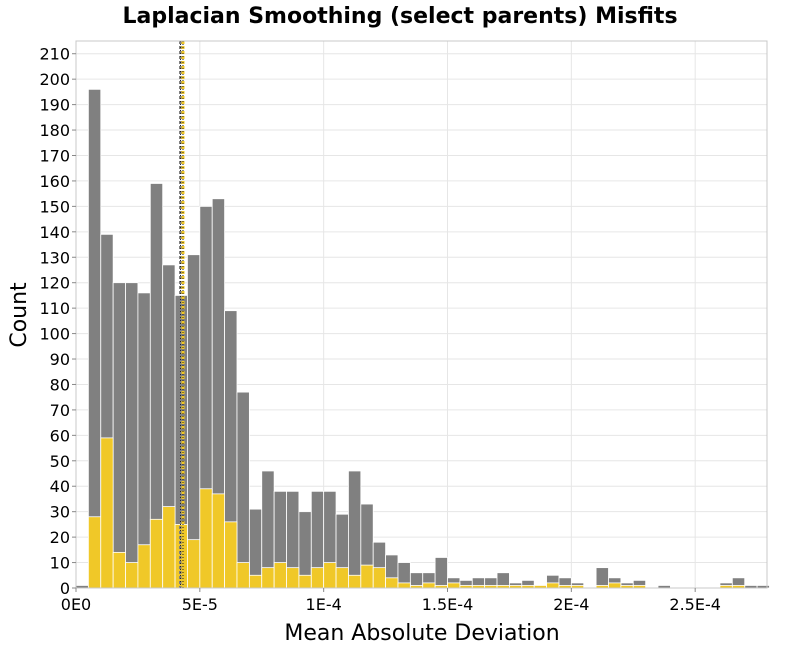  I want to click on x-tick-label: 5E-5, so click(200, 604).